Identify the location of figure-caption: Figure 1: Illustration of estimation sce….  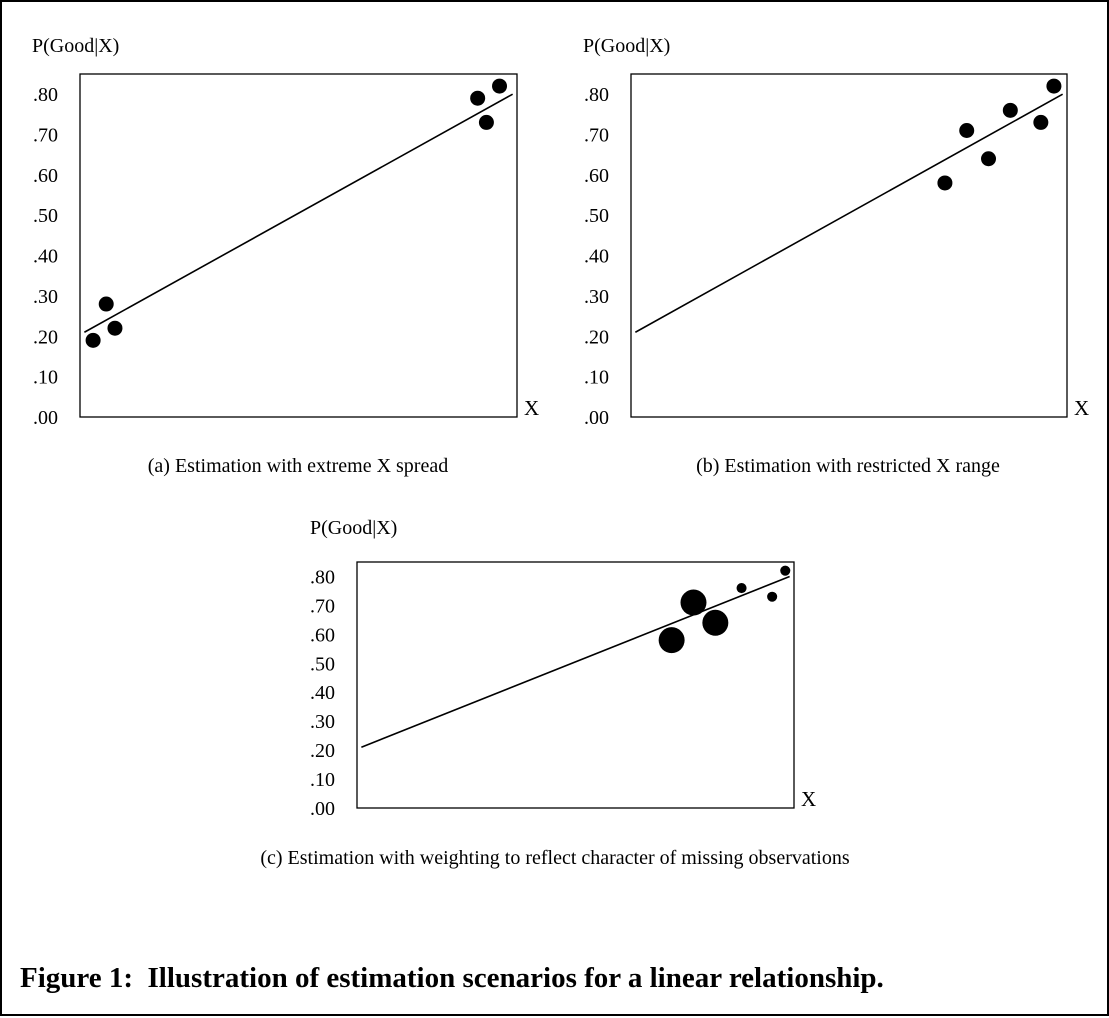
(452, 978).